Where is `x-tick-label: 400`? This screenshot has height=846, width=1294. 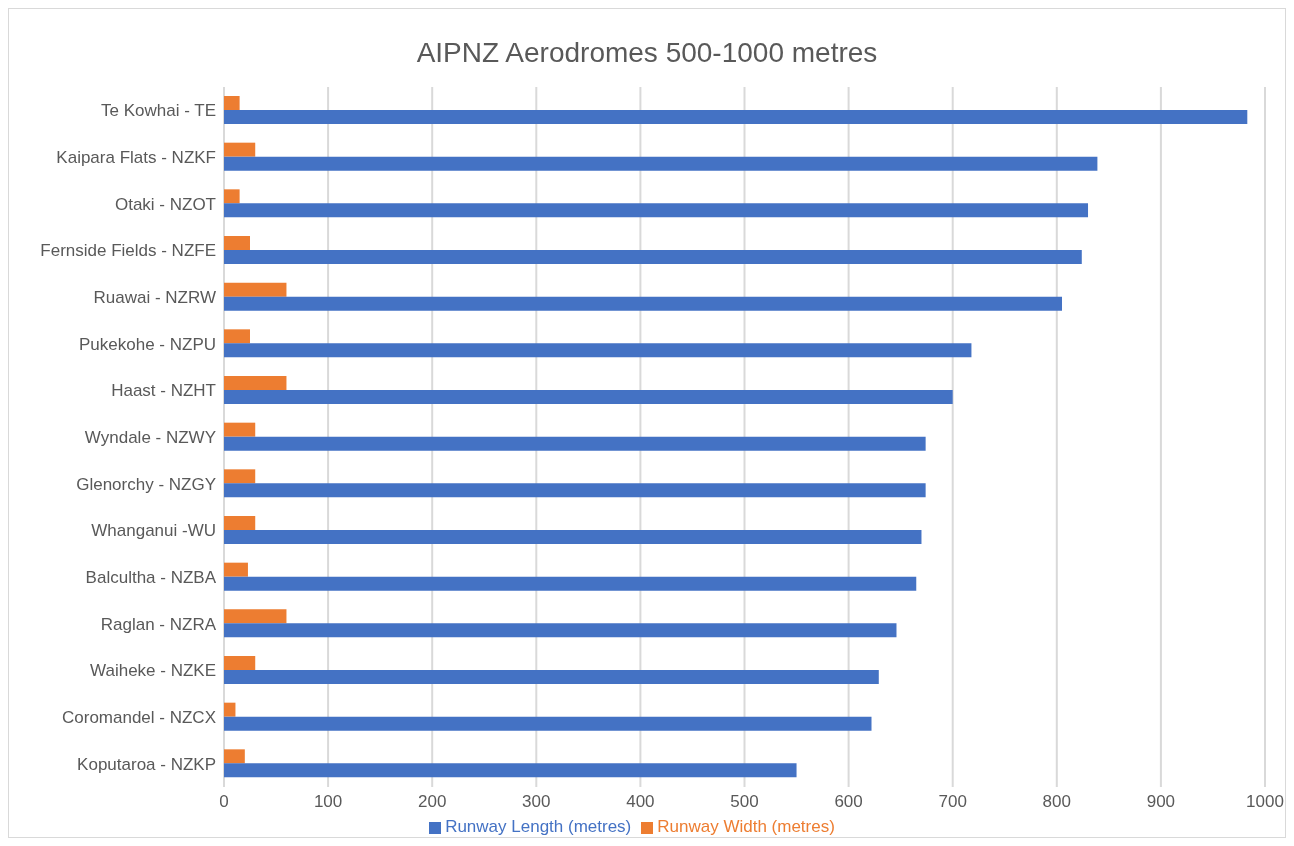
x-tick-label: 400 is located at coordinates (640, 802).